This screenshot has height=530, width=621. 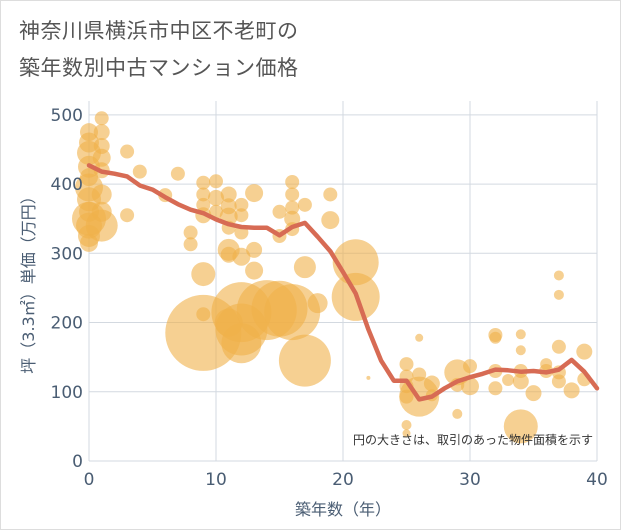 What do you see at coordinates (159, 68) in the screenshot?
I see `chart-title-line2: 築年数別中古マンション価格` at bounding box center [159, 68].